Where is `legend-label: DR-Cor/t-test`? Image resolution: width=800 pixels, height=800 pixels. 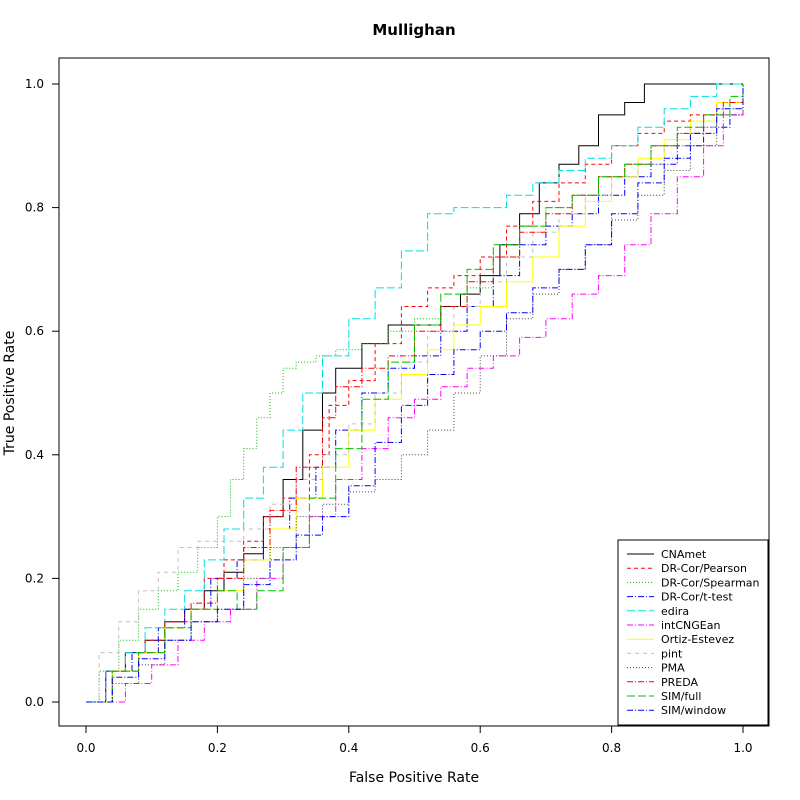 legend-label: DR-Cor/t-test is located at coordinates (697, 597).